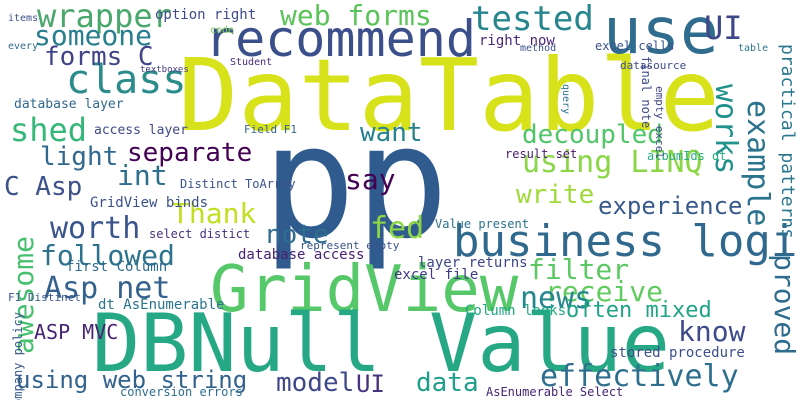 This screenshot has width=800, height=400. I want to click on word-ui-top: UI, so click(723, 28).